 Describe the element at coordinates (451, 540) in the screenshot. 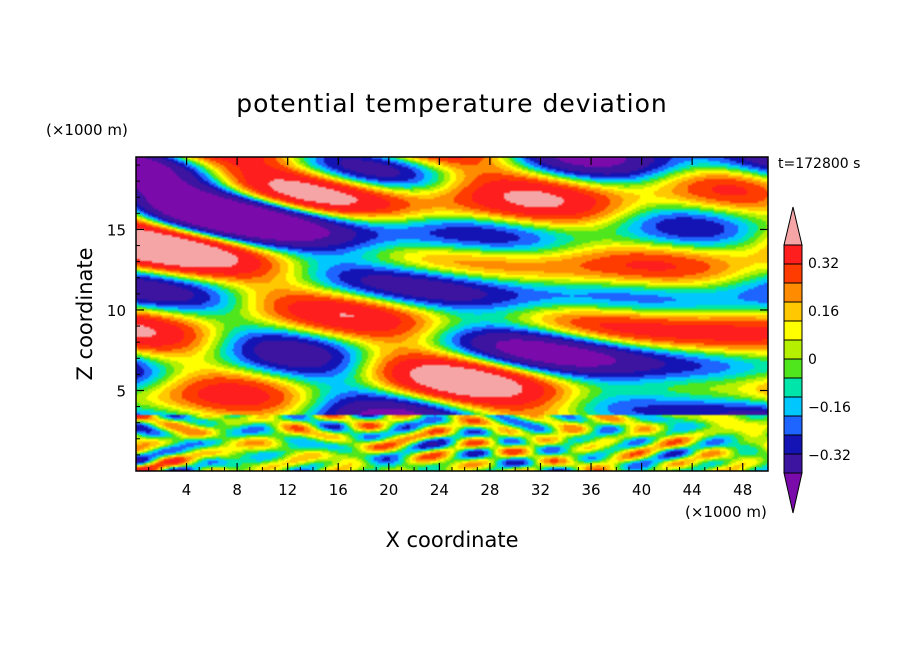

I see `x-axis-label: X coordinate` at that location.